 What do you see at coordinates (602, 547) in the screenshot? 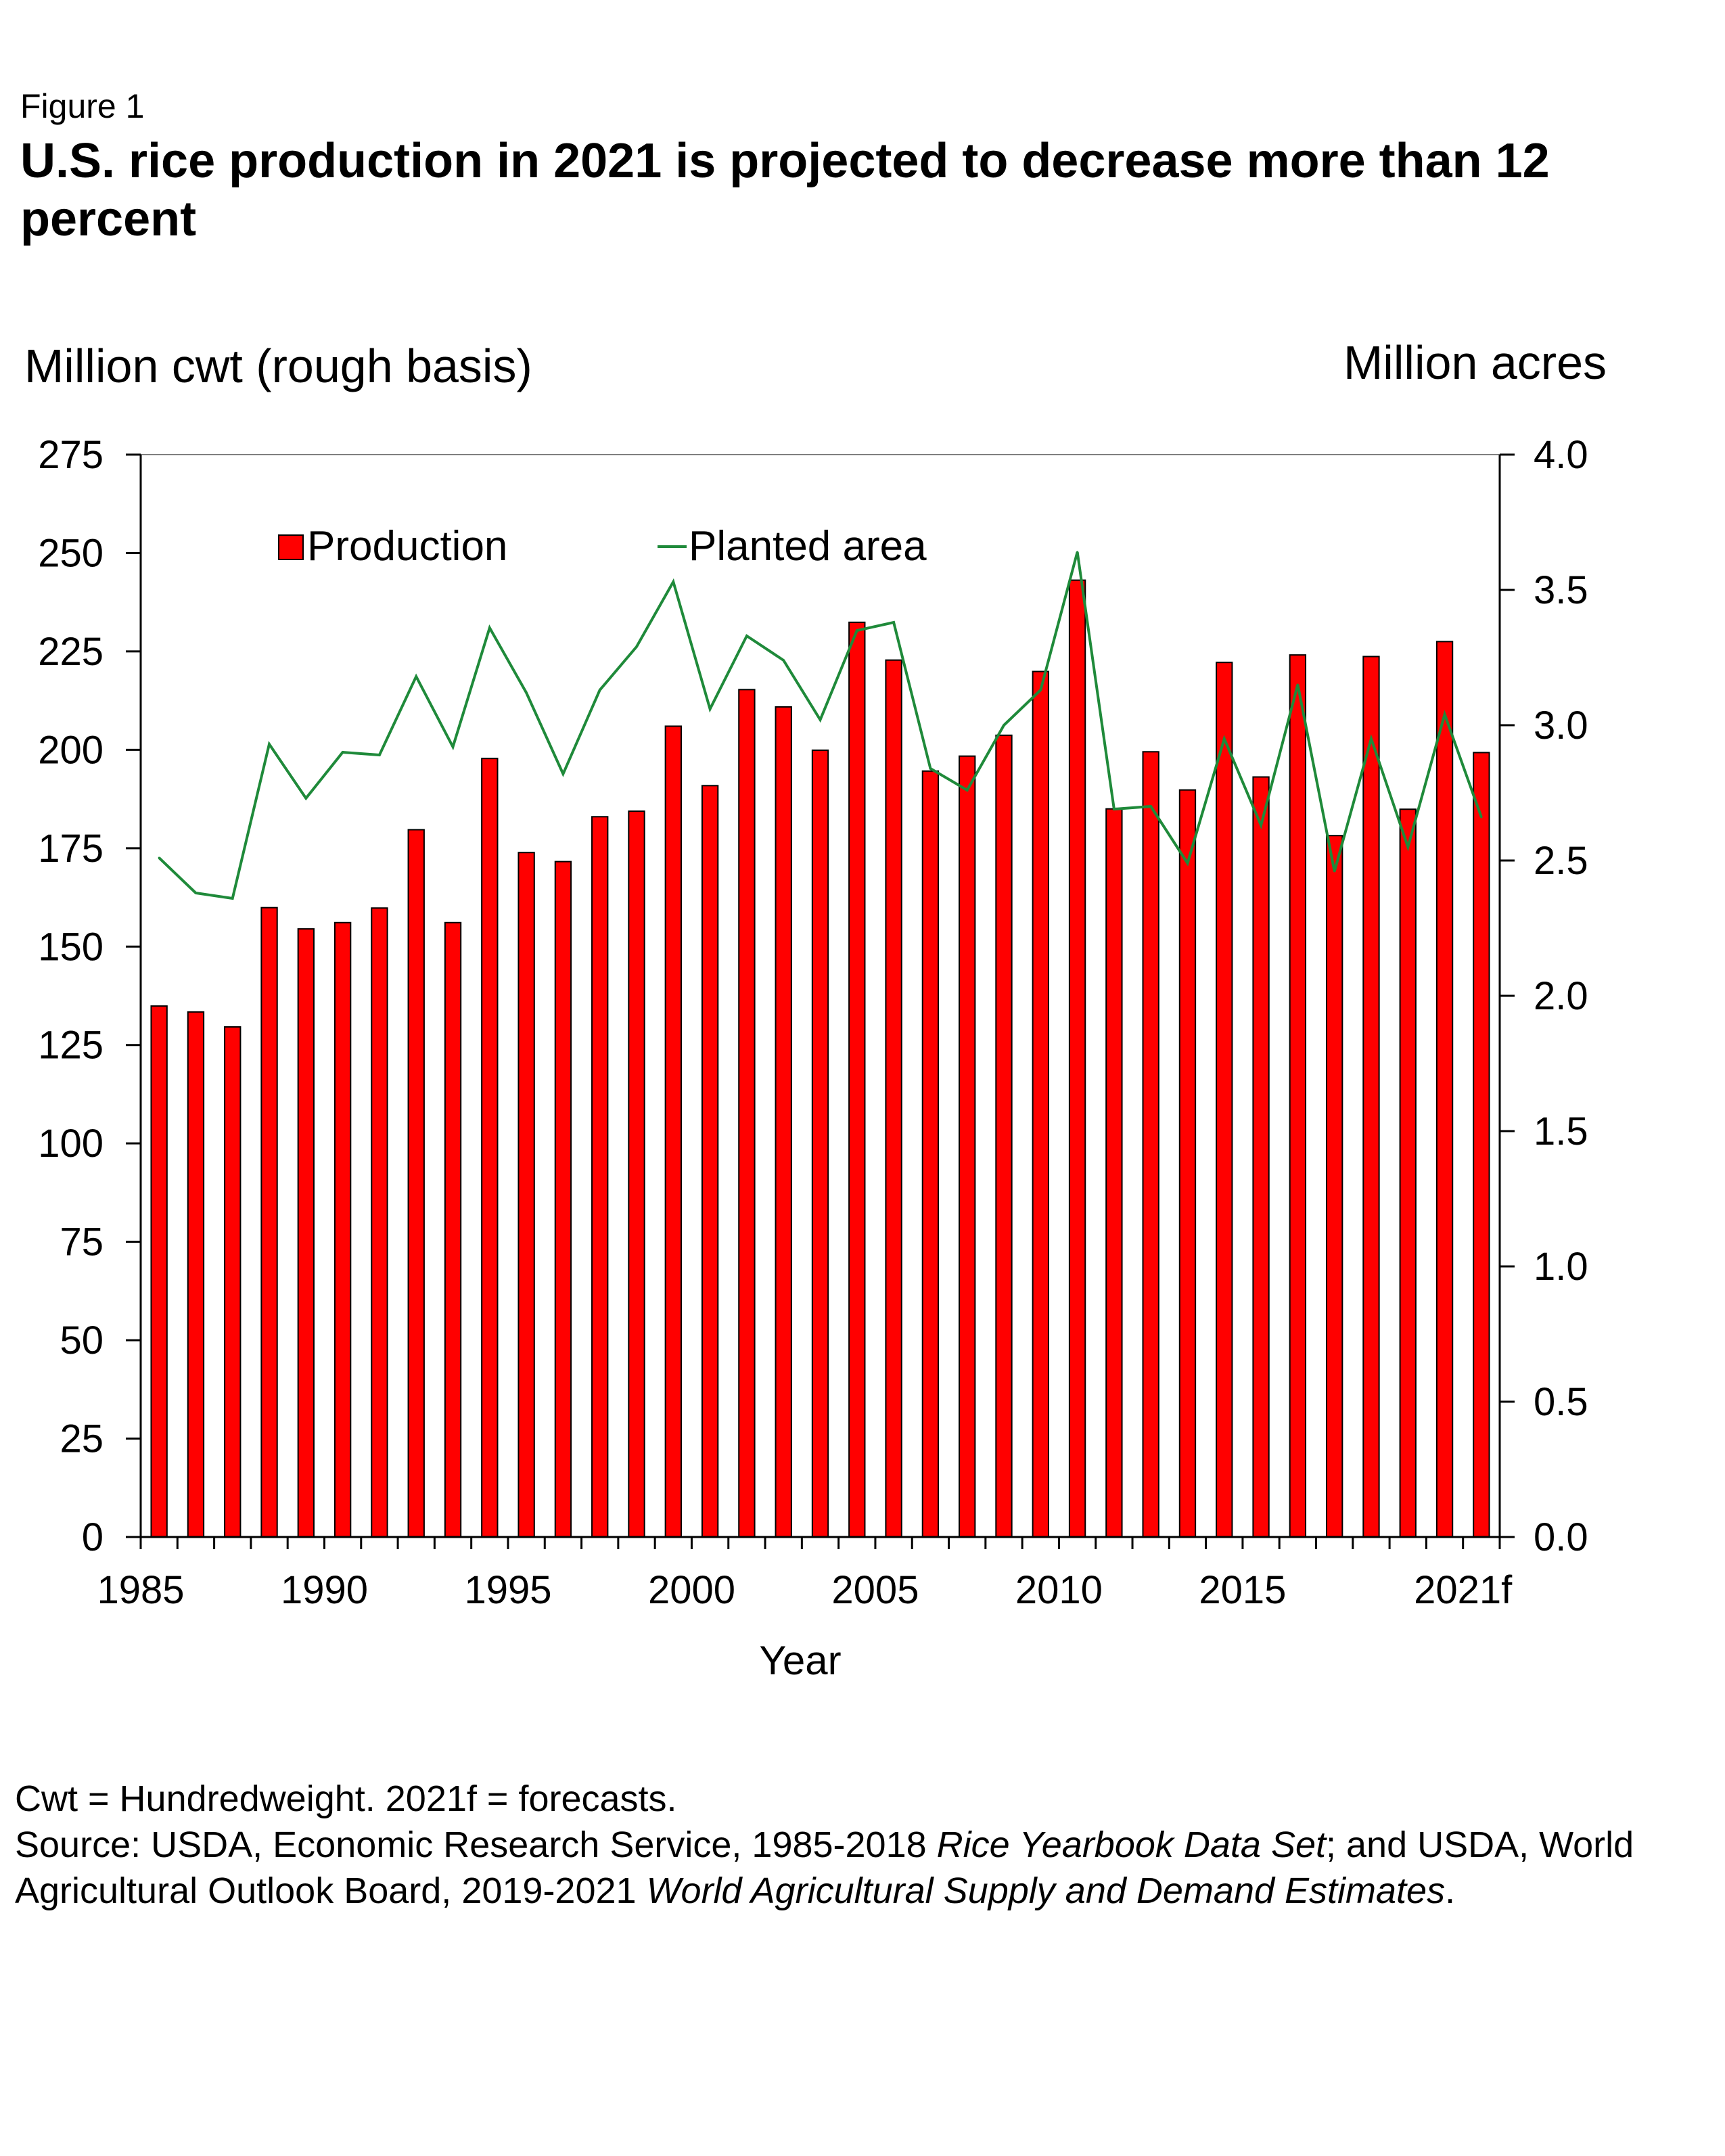
I see `legend: Production Planted area` at bounding box center [602, 547].